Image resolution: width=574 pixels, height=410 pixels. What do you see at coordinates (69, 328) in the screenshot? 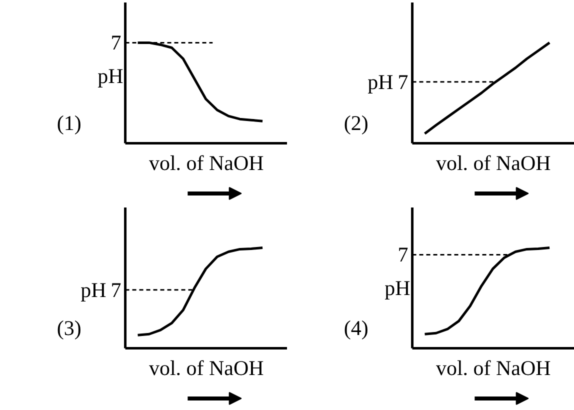
I see `text: (3)` at bounding box center [69, 328].